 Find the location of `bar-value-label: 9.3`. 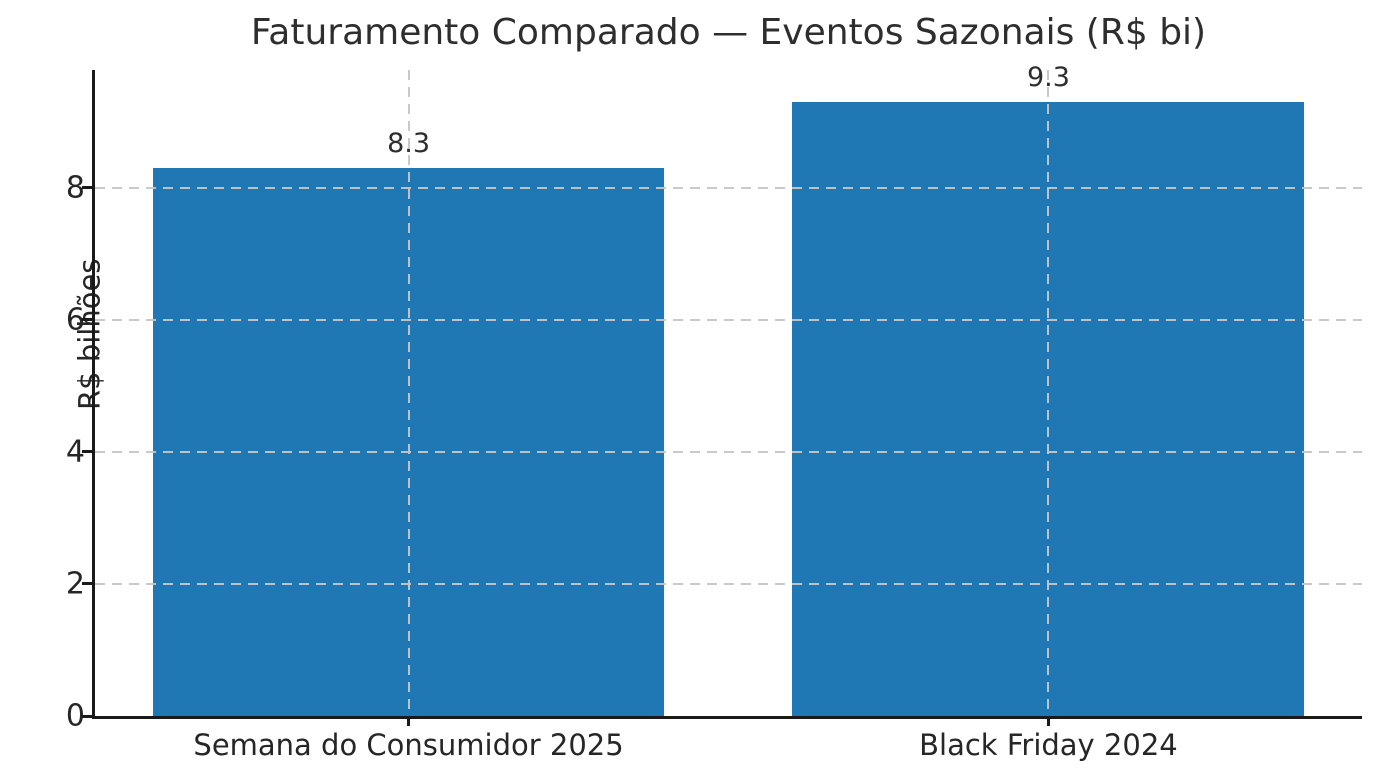

bar-value-label: 9.3 is located at coordinates (1048, 77).